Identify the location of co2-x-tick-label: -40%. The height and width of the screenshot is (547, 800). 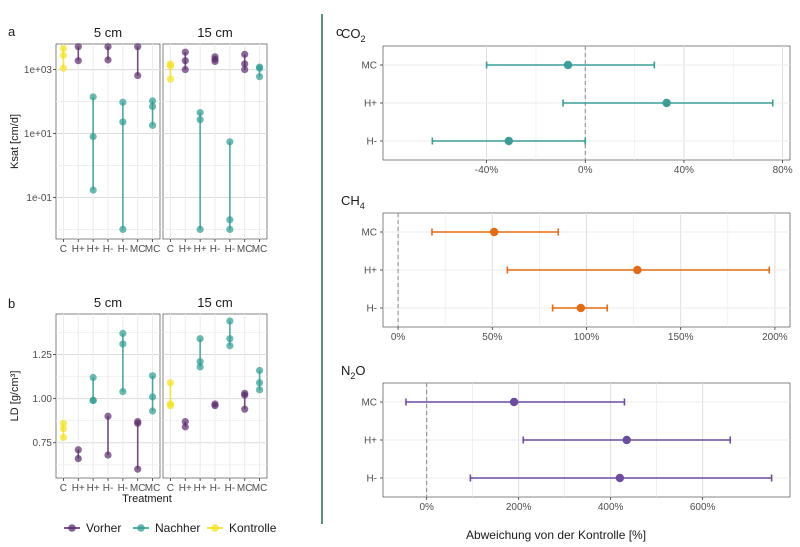
(486, 170).